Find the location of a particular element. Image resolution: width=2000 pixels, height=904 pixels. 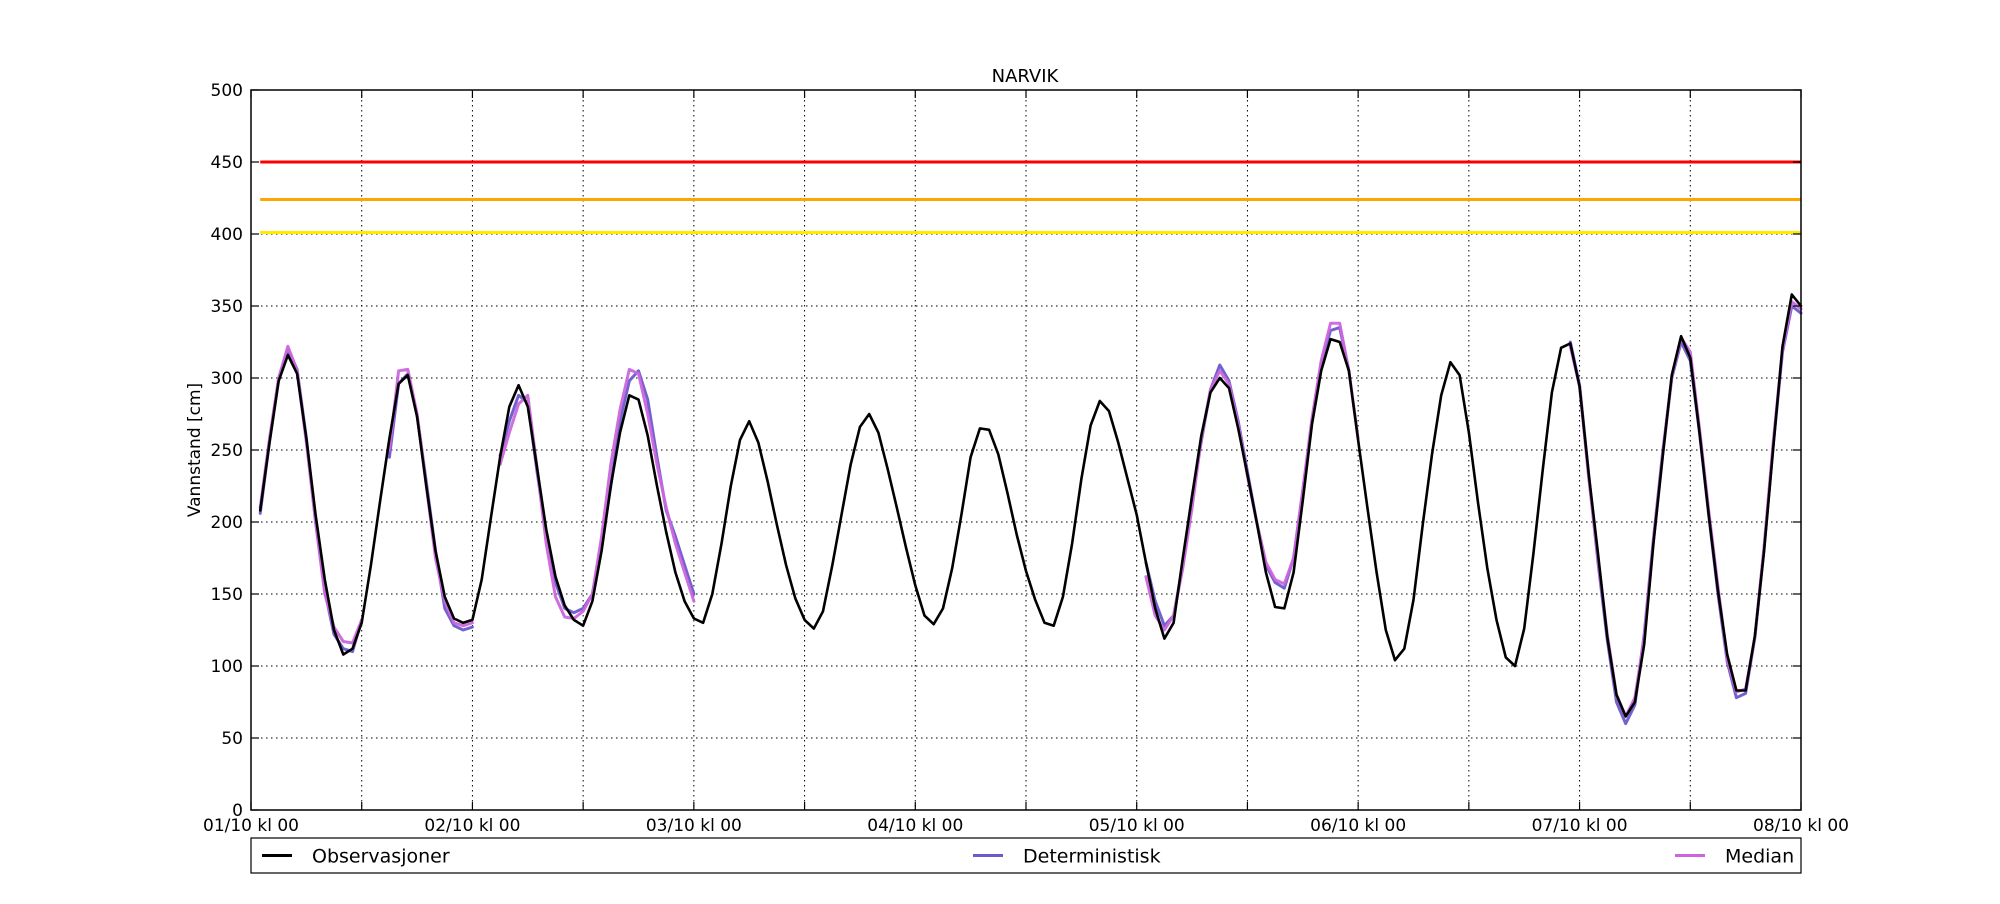

y-tick-label: 0 is located at coordinates (237, 811).